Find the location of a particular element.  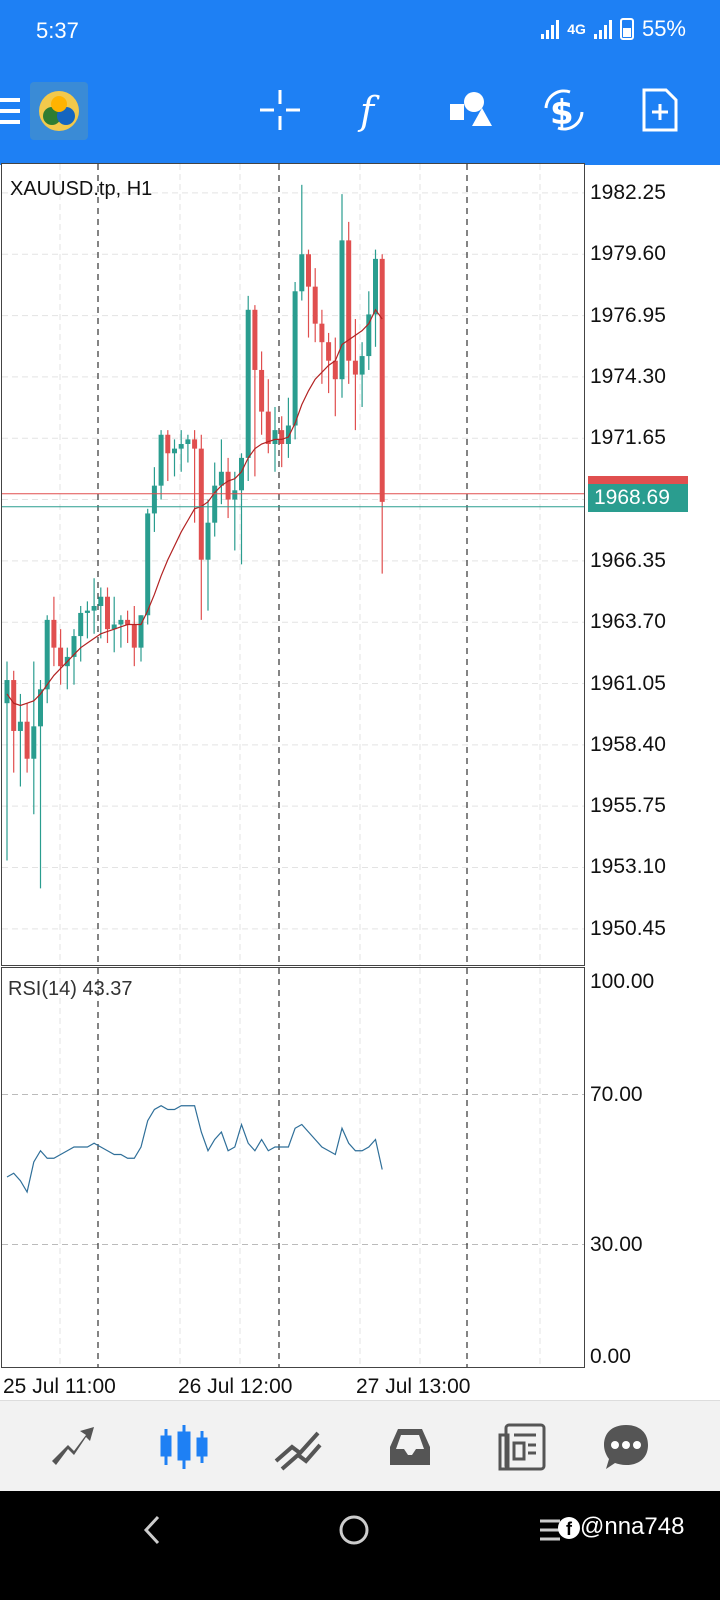

status-icons: 4G 55% is located at coordinates (613, 29).